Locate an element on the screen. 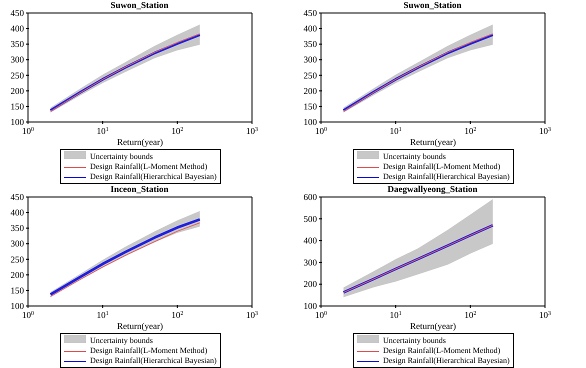  y-tick-label: 600 is located at coordinates (311, 197).